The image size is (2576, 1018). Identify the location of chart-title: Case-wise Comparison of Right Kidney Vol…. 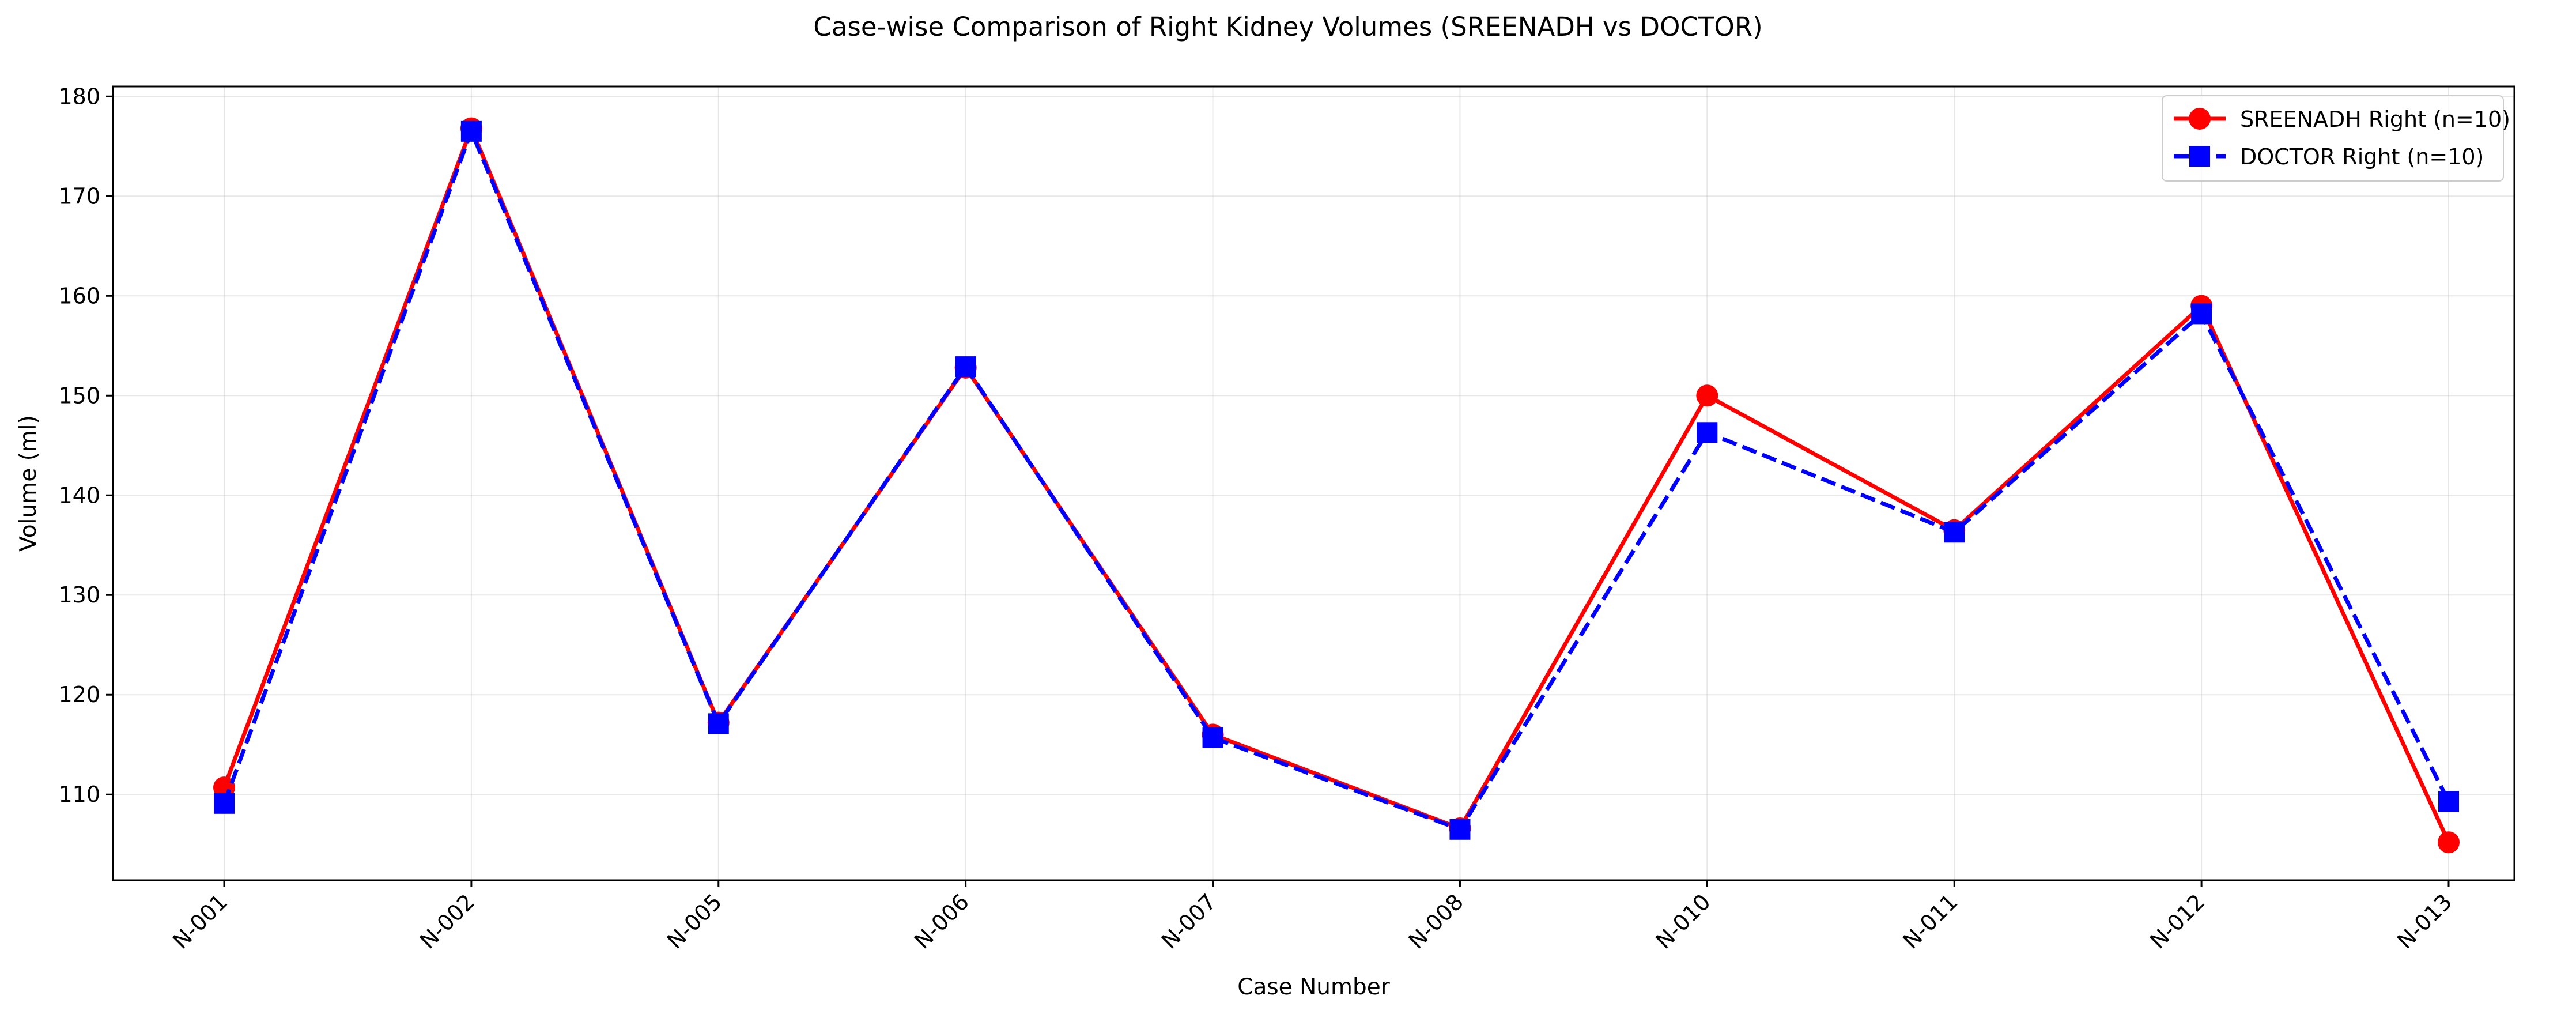
(1287, 27).